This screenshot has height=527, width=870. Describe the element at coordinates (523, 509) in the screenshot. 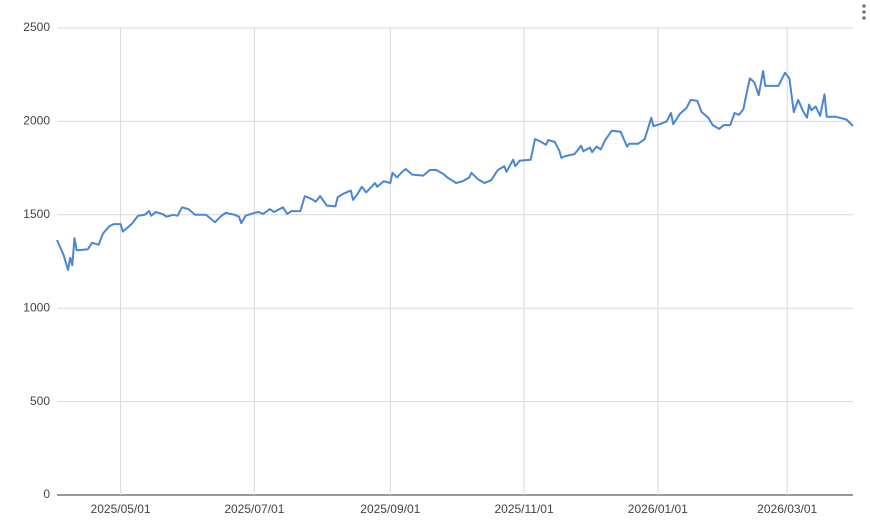

I see `x-tick-label: 2025/11/01` at that location.